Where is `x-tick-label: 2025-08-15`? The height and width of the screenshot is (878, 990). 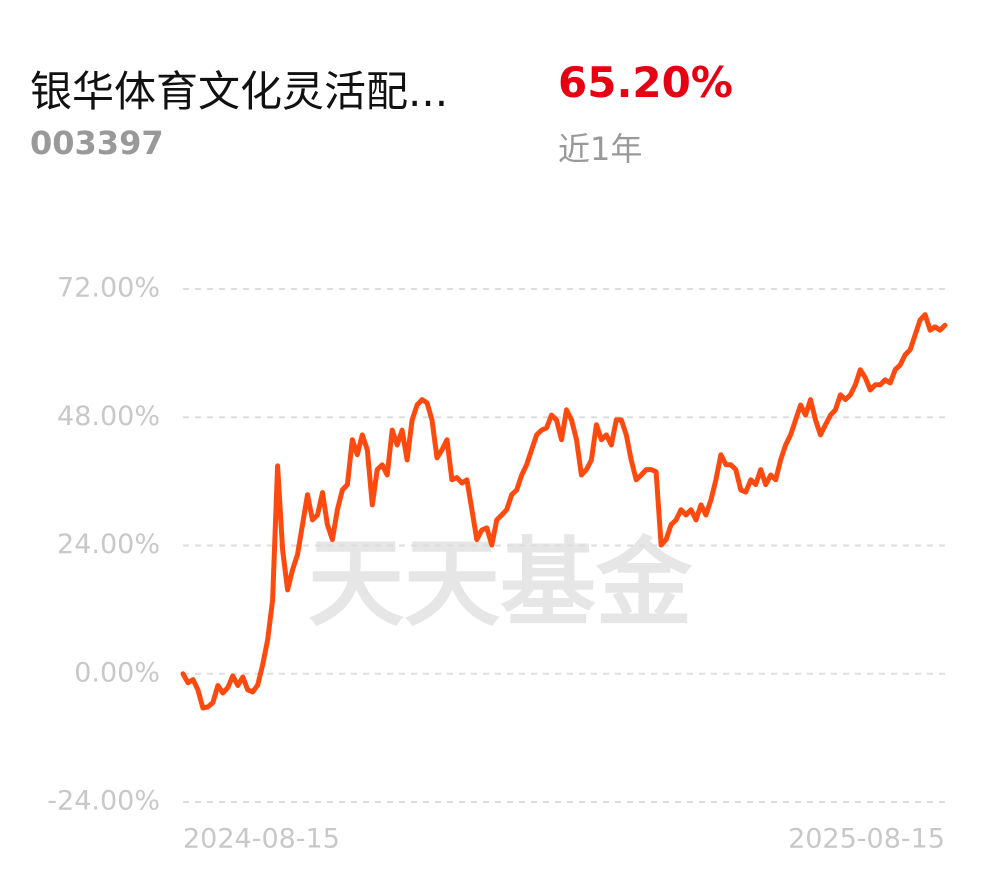
x-tick-label: 2025-08-15 is located at coordinates (866, 839).